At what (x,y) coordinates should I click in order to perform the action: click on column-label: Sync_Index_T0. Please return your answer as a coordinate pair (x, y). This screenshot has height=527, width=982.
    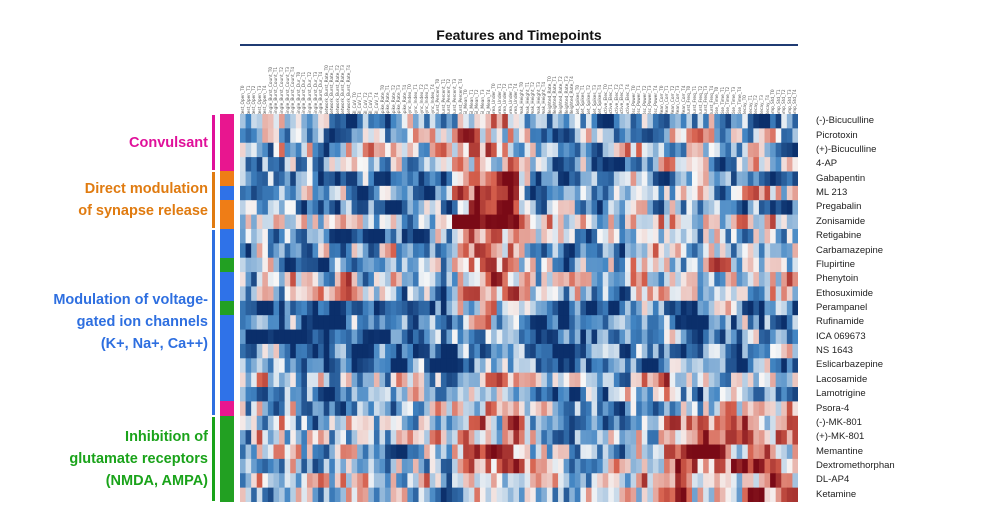
    Looking at the image, I should click on (411, 100).